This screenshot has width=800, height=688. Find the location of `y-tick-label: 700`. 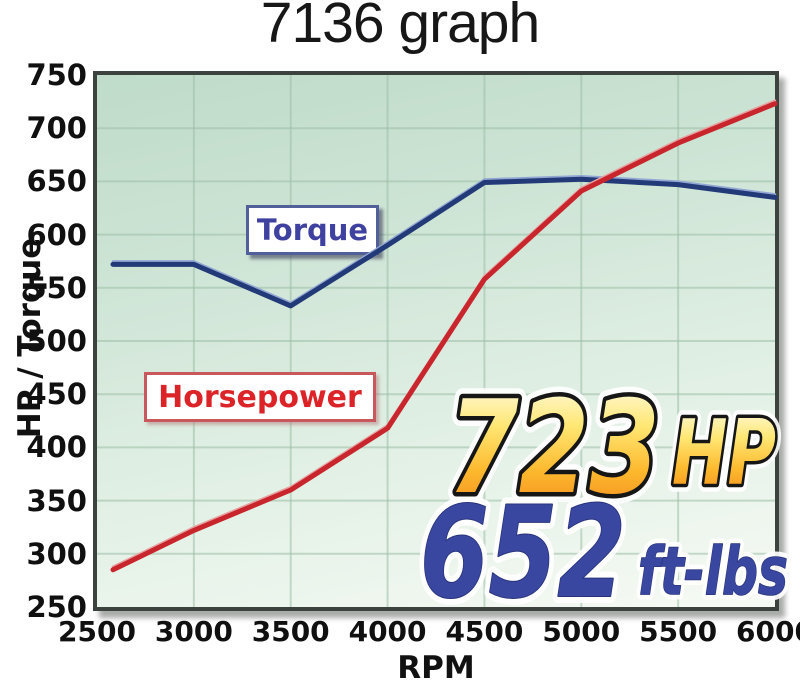

y-tick-label: 700 is located at coordinates (56, 128).